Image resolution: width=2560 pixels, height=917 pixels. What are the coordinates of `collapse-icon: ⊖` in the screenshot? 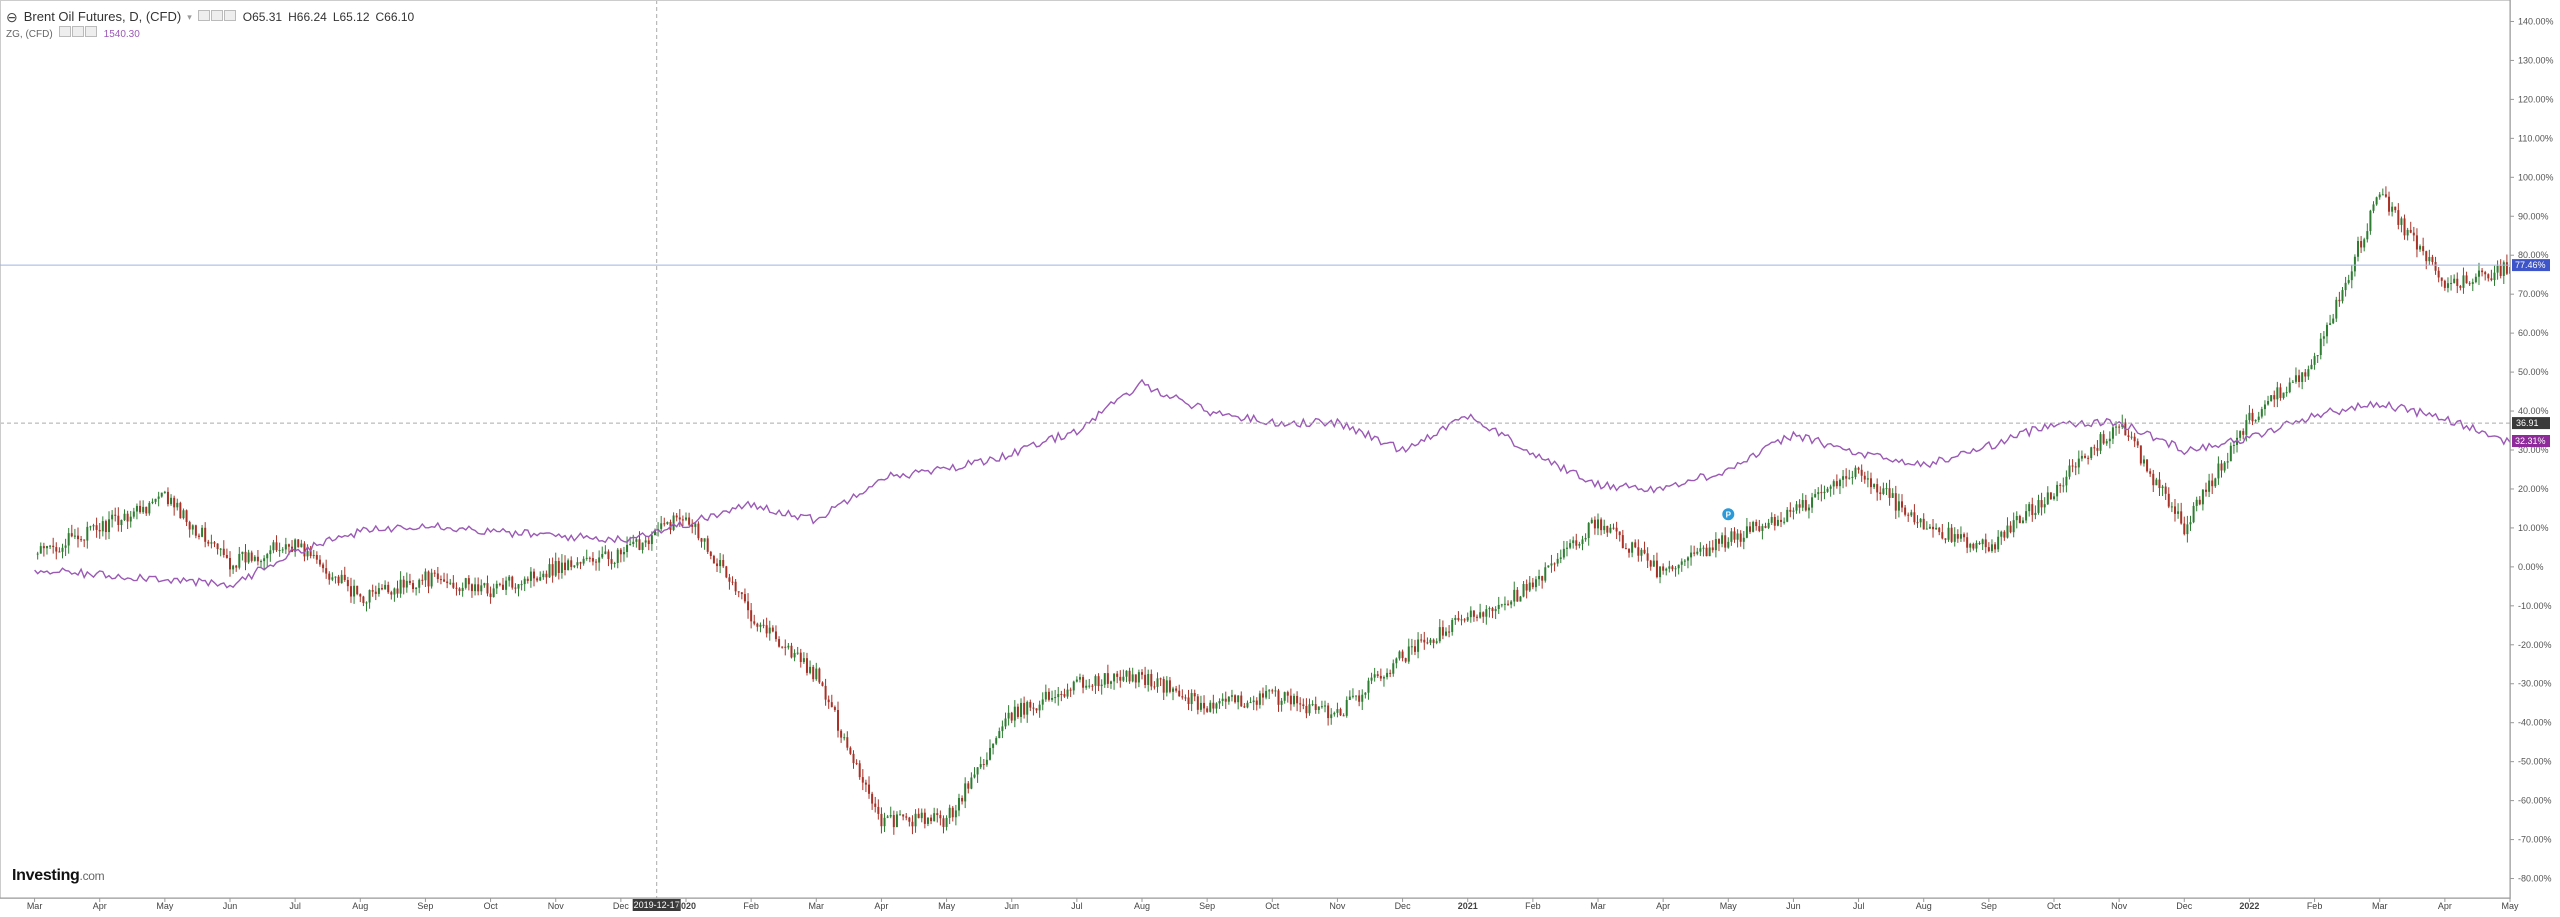 It's located at (12, 17).